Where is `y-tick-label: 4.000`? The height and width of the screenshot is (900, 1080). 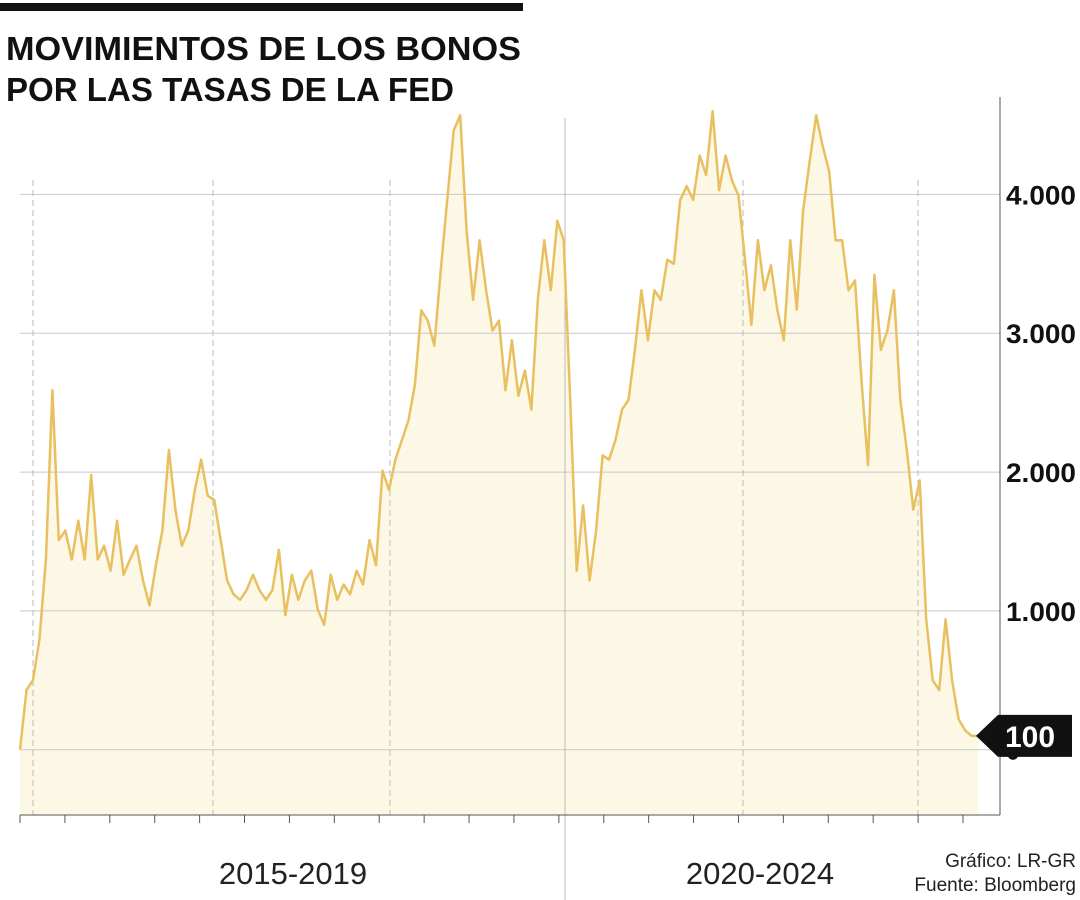
y-tick-label: 4.000 is located at coordinates (1041, 195).